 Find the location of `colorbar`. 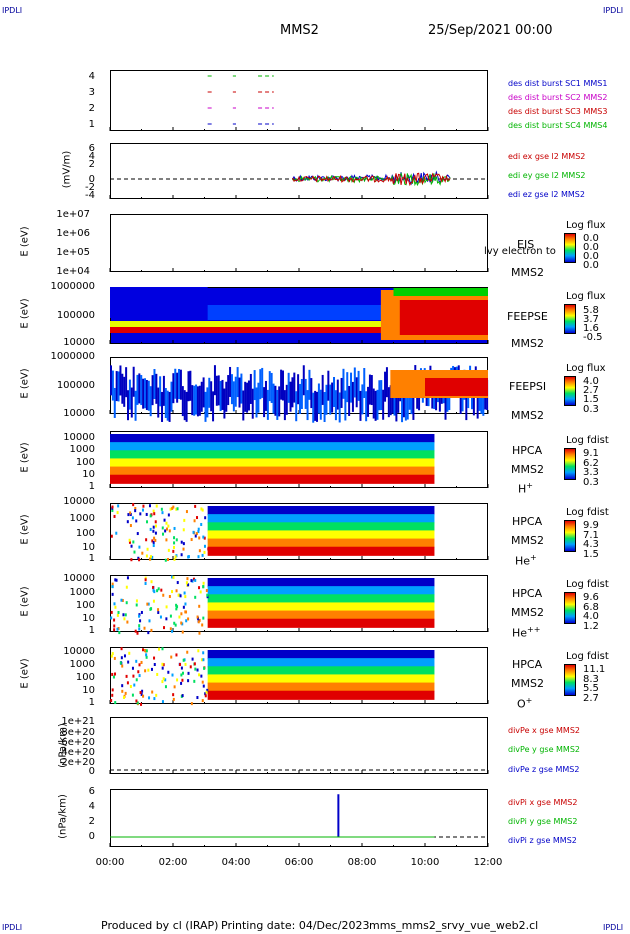

colorbar is located at coordinates (570, 391).